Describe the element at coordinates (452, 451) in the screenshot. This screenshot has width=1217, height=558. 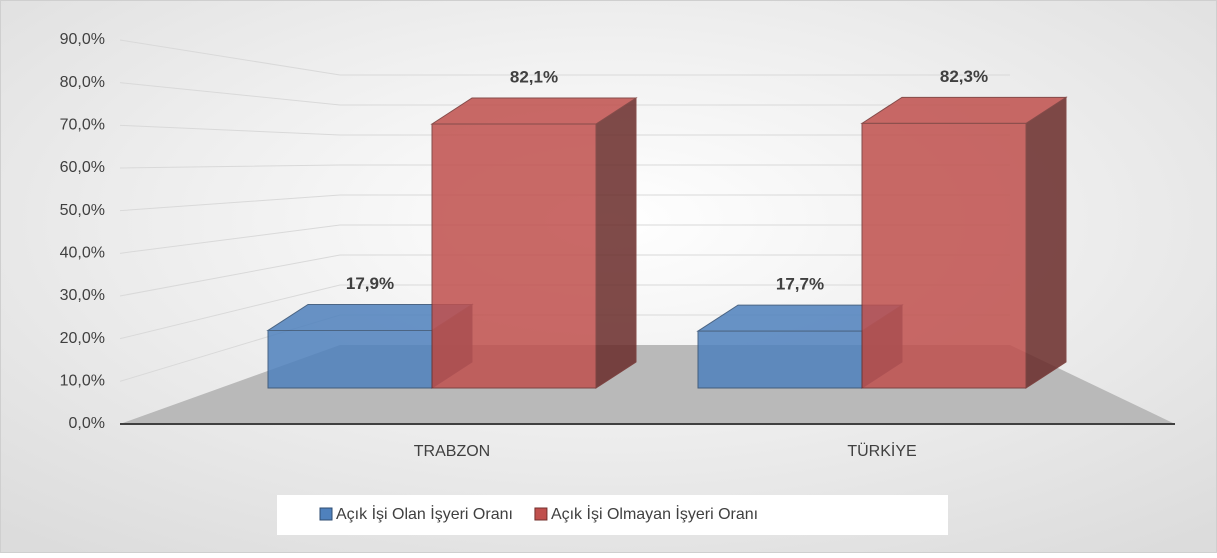
I see `x-tick-label: TRABZON` at that location.